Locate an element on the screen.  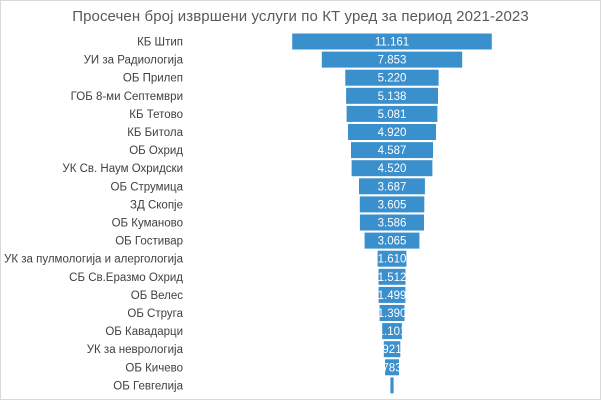
category-label: УИ за Радиологија is located at coordinates (134, 61).